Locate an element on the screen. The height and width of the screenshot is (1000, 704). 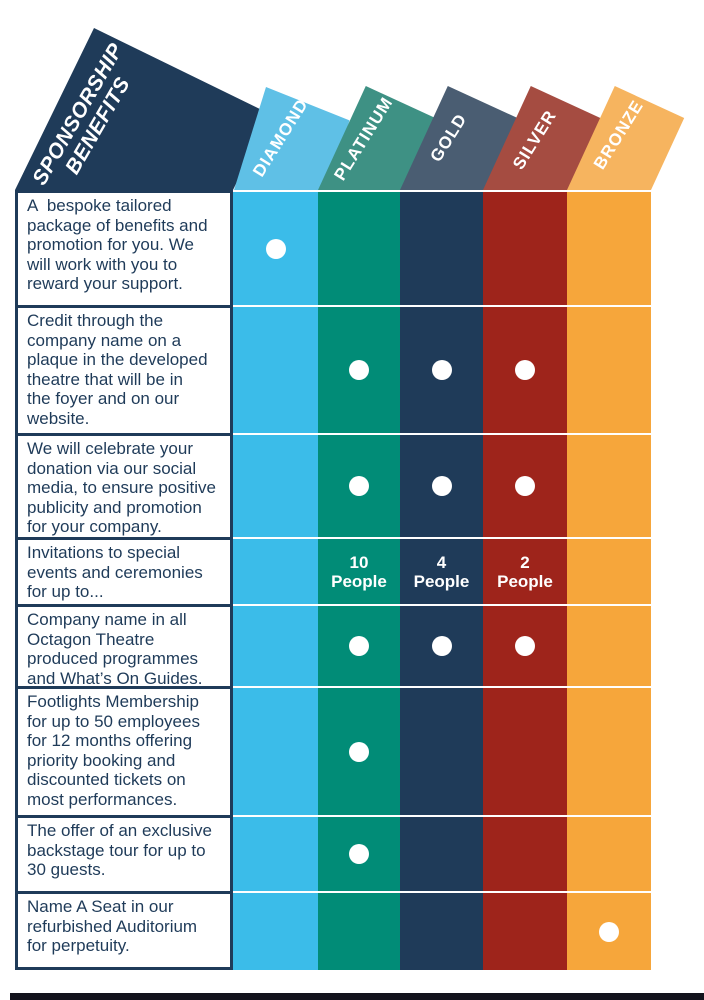
people-count: 4 People is located at coordinates (441, 571).